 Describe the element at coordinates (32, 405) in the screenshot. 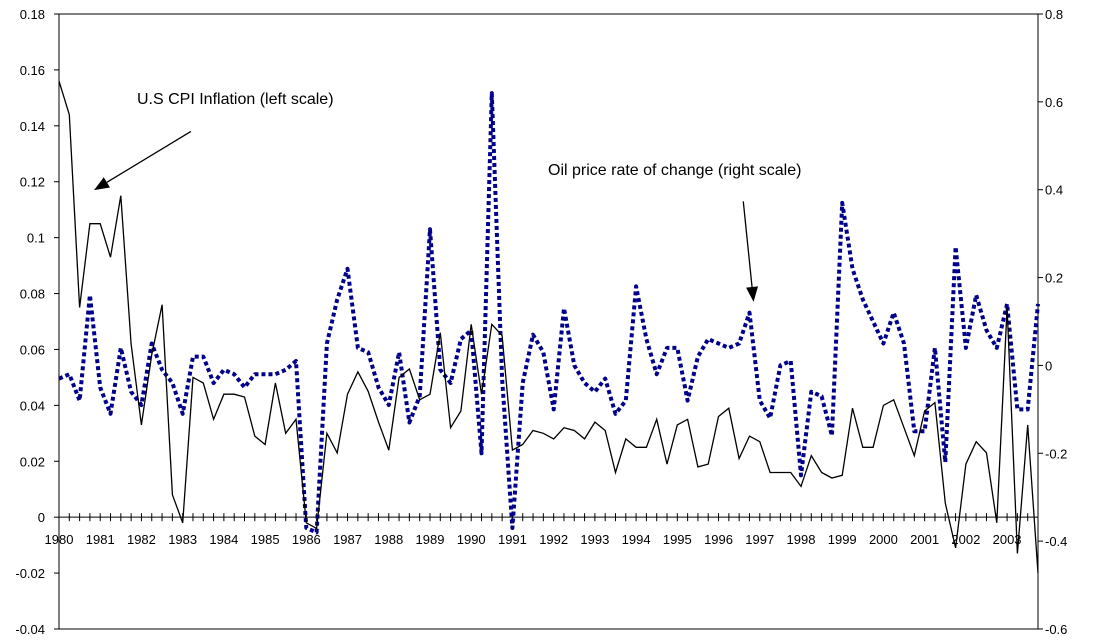

I see `left-tick-label: 0.04` at that location.